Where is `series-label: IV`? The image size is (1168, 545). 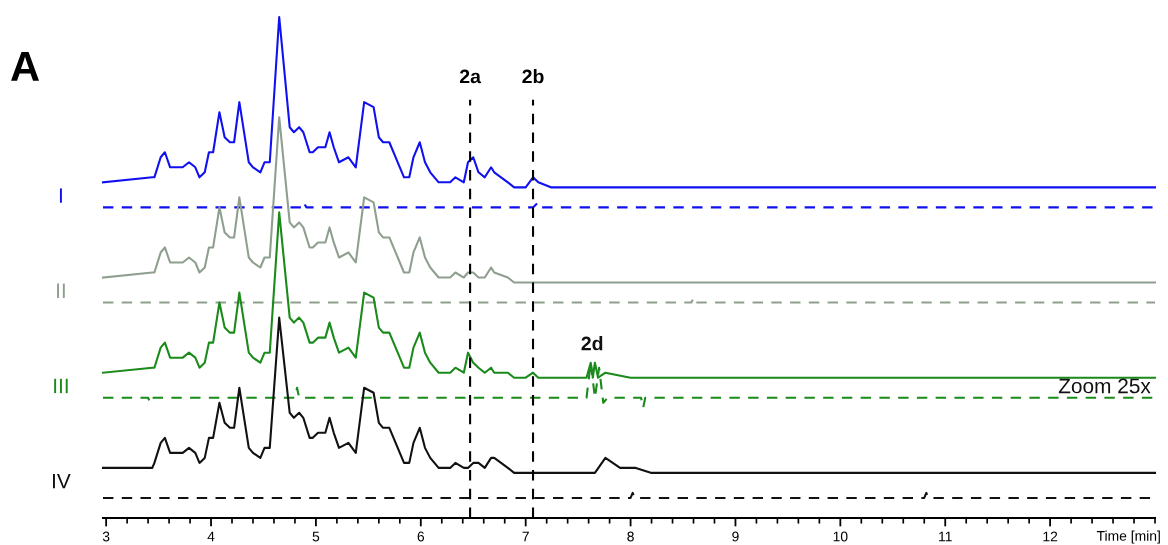
series-label: IV is located at coordinates (62, 481).